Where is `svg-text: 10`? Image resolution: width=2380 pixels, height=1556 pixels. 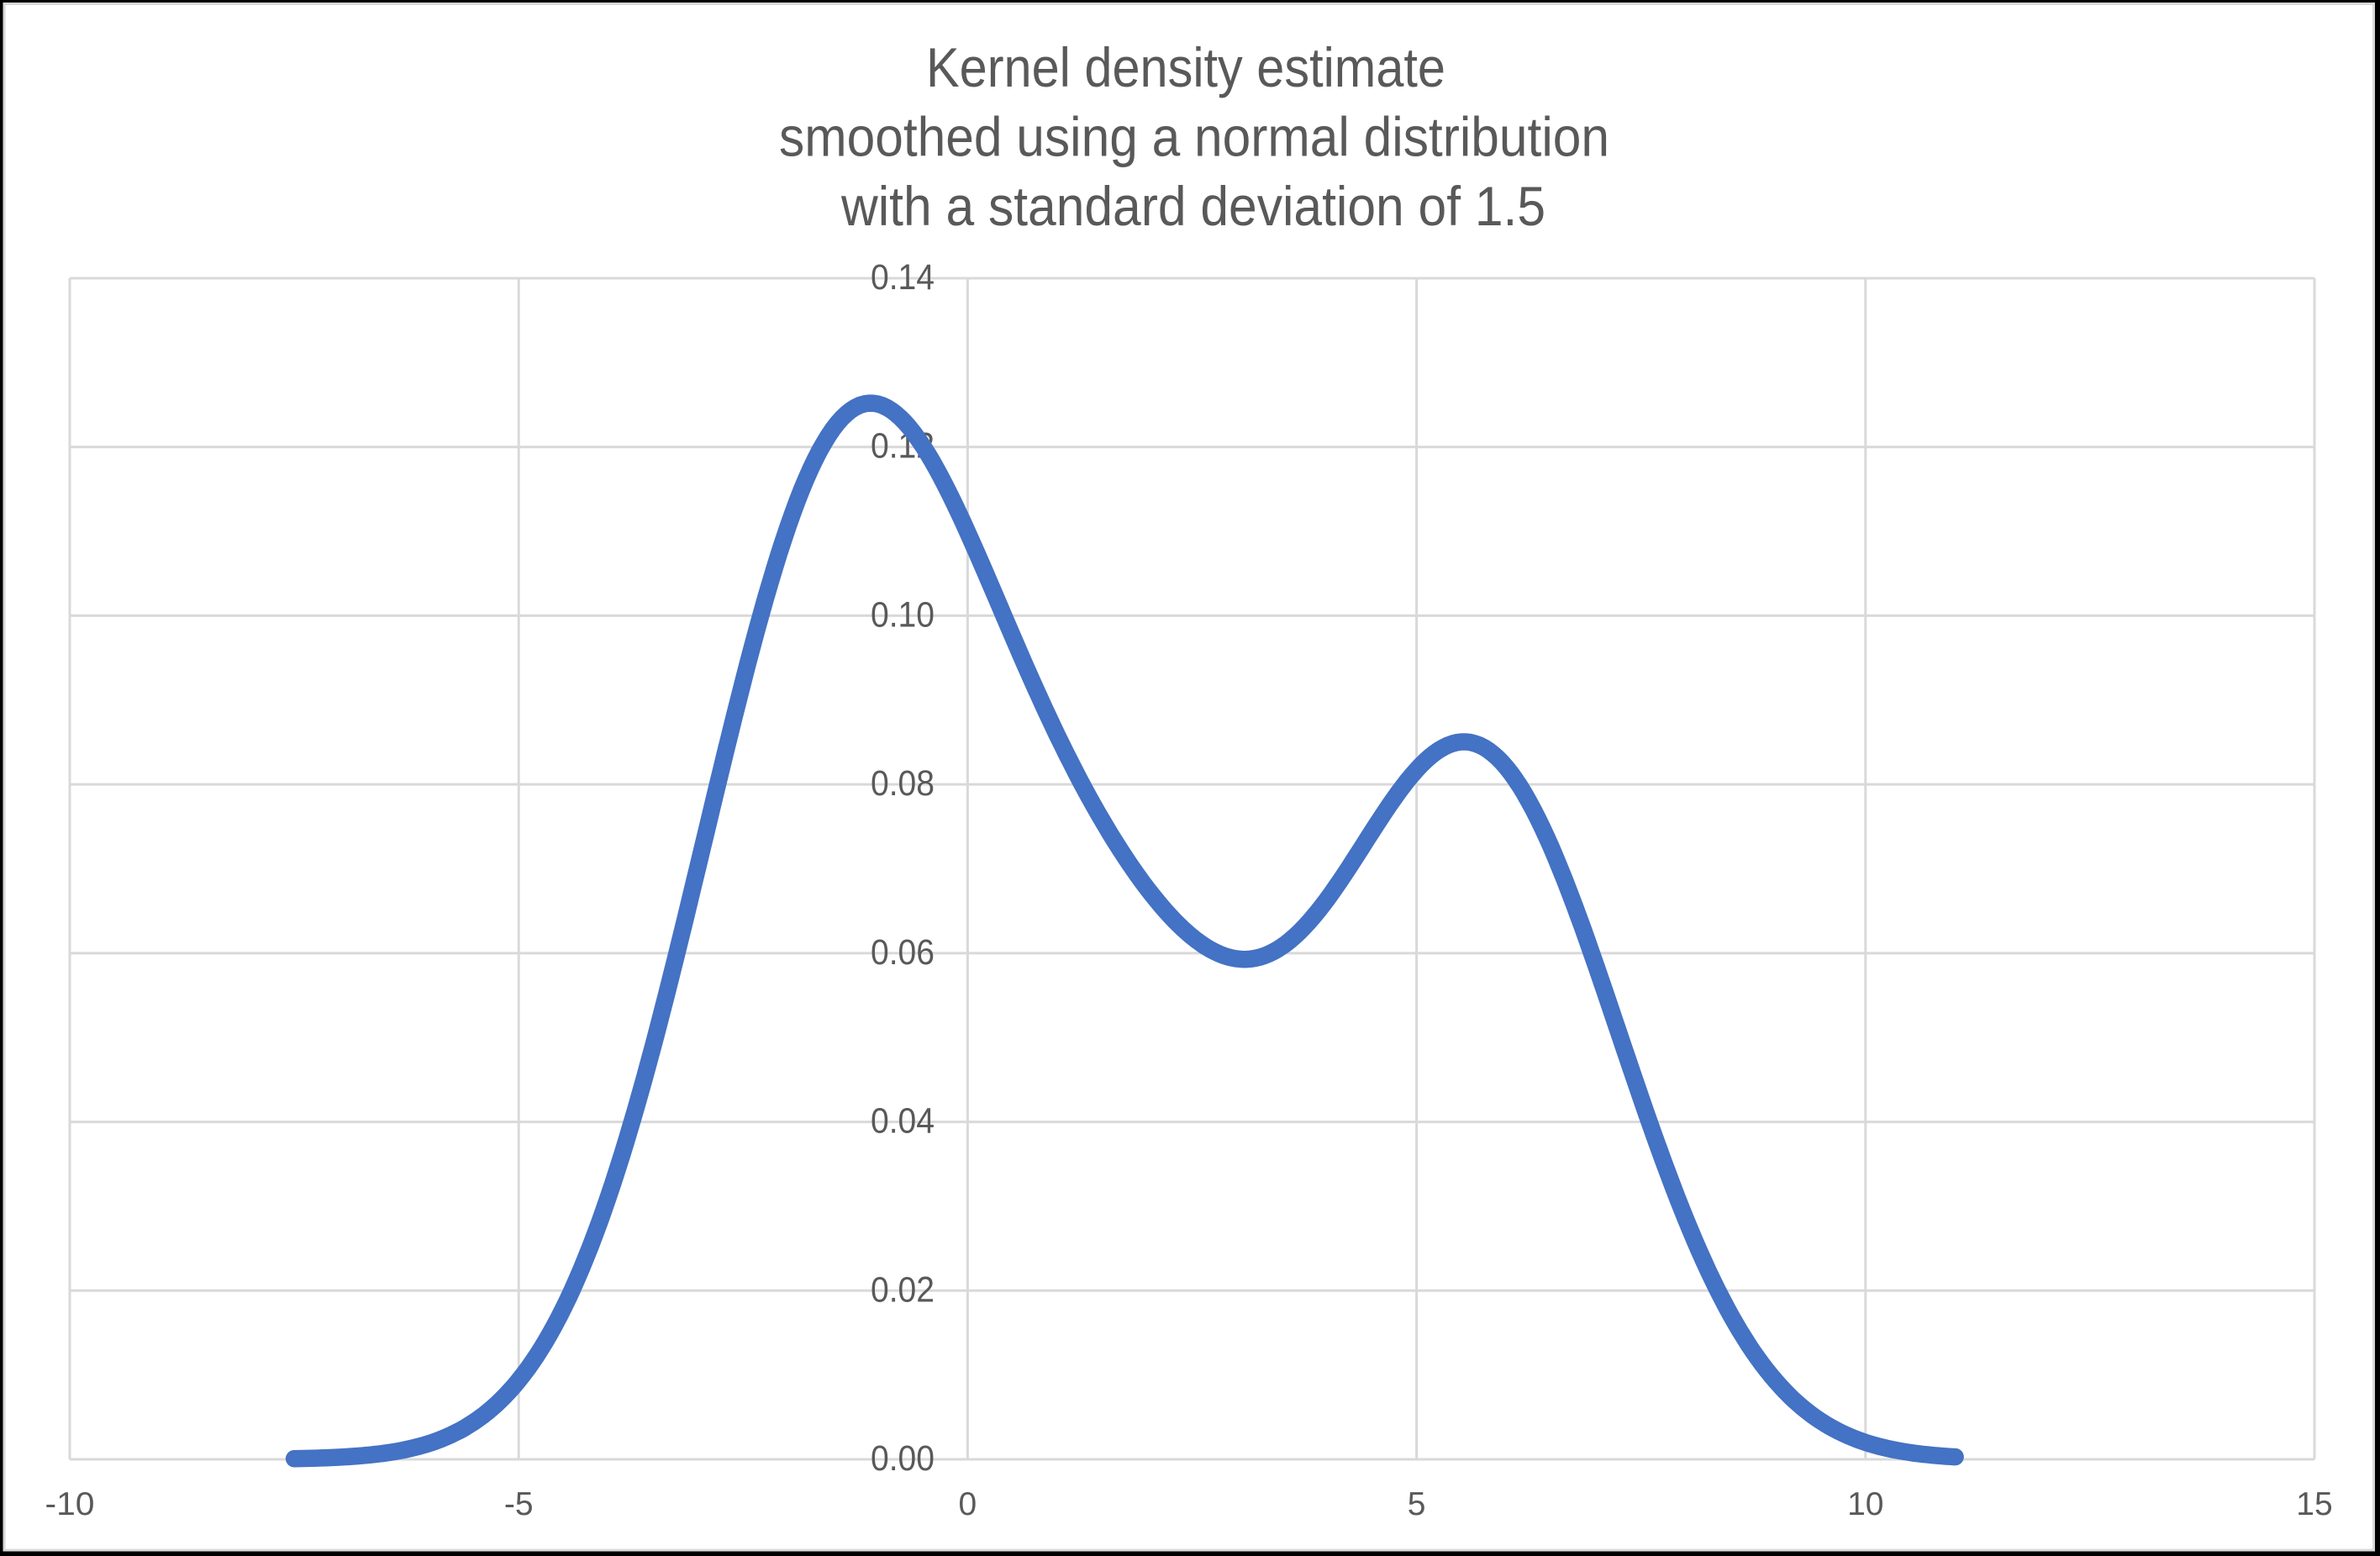
svg-text: 10 is located at coordinates (1865, 1504).